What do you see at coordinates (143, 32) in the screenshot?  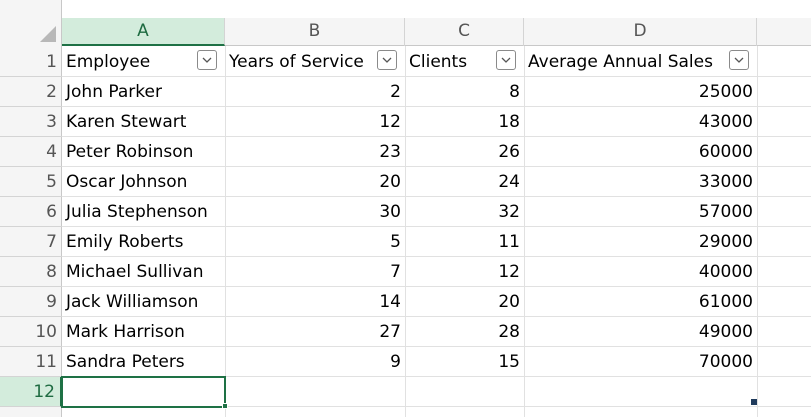 I see `column-header: A` at bounding box center [143, 32].